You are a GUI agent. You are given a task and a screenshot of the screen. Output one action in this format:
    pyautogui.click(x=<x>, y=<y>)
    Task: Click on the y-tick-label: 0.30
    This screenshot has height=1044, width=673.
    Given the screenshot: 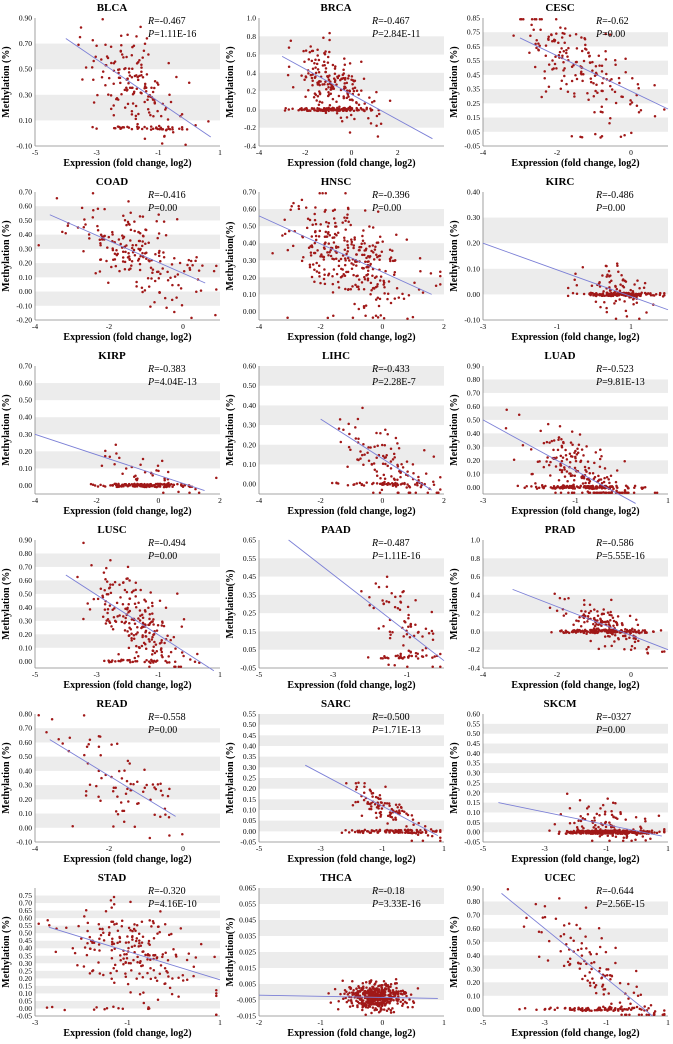 What is the action you would take?
    pyautogui.click(x=25, y=785)
    